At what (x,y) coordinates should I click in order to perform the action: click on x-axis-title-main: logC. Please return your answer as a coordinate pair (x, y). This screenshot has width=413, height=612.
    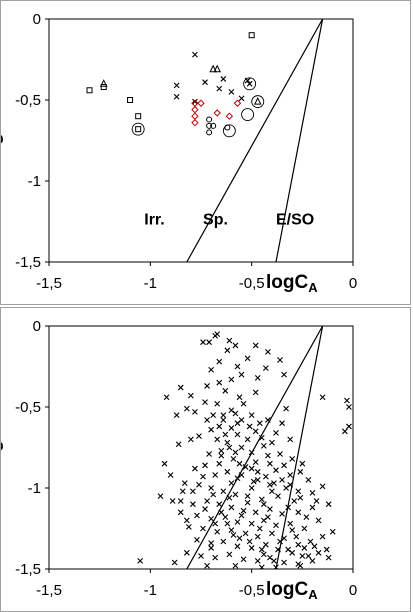
    Looking at the image, I should click on (287, 589).